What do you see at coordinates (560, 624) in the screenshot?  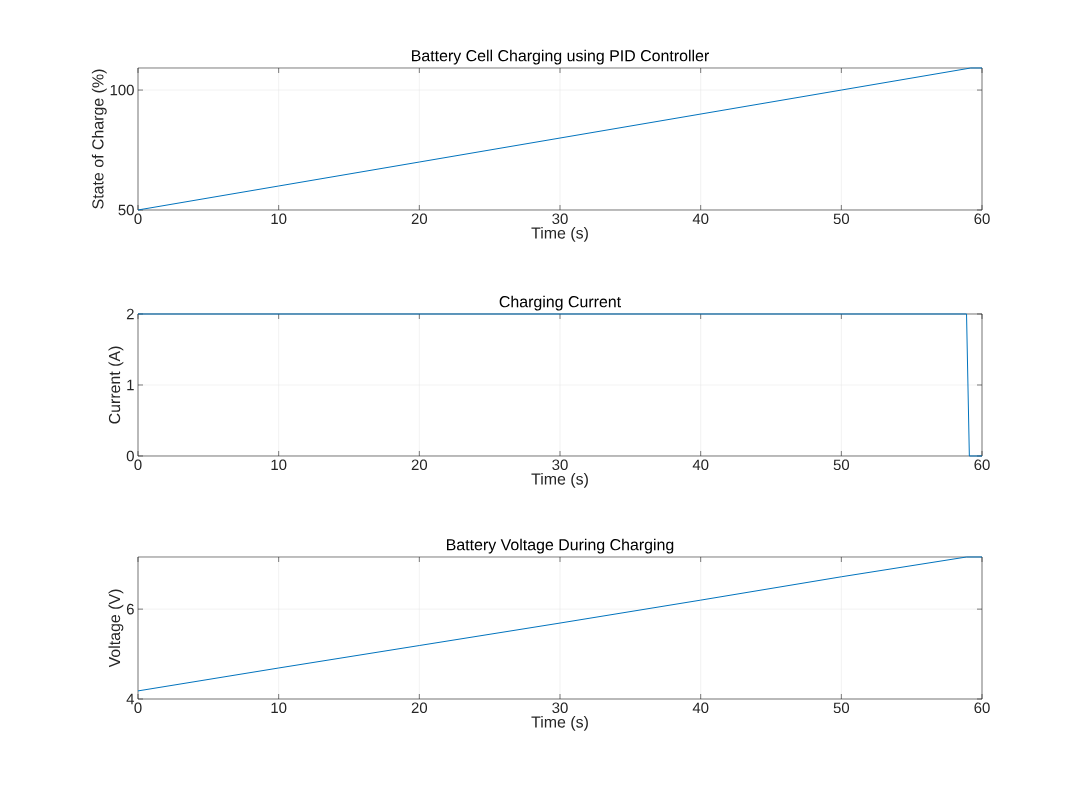 I see `line-series` at bounding box center [560, 624].